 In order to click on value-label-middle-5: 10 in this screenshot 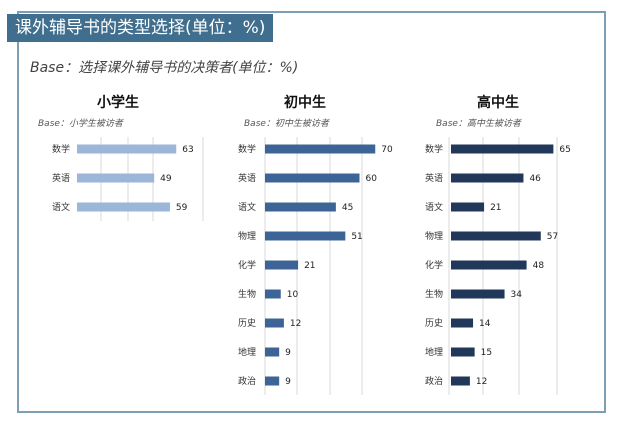, I will do `click(293, 295)`.